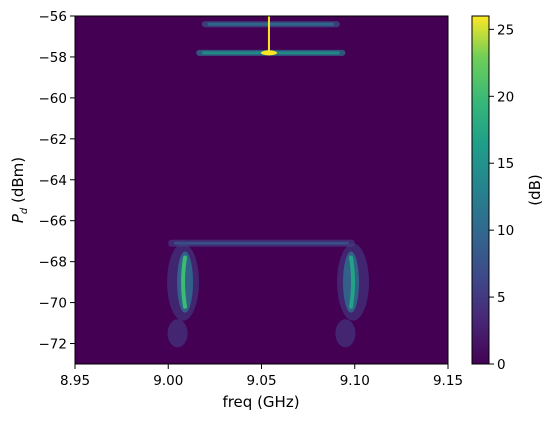  I want to click on feature-shoulder-plateau-core, so click(261, 243).